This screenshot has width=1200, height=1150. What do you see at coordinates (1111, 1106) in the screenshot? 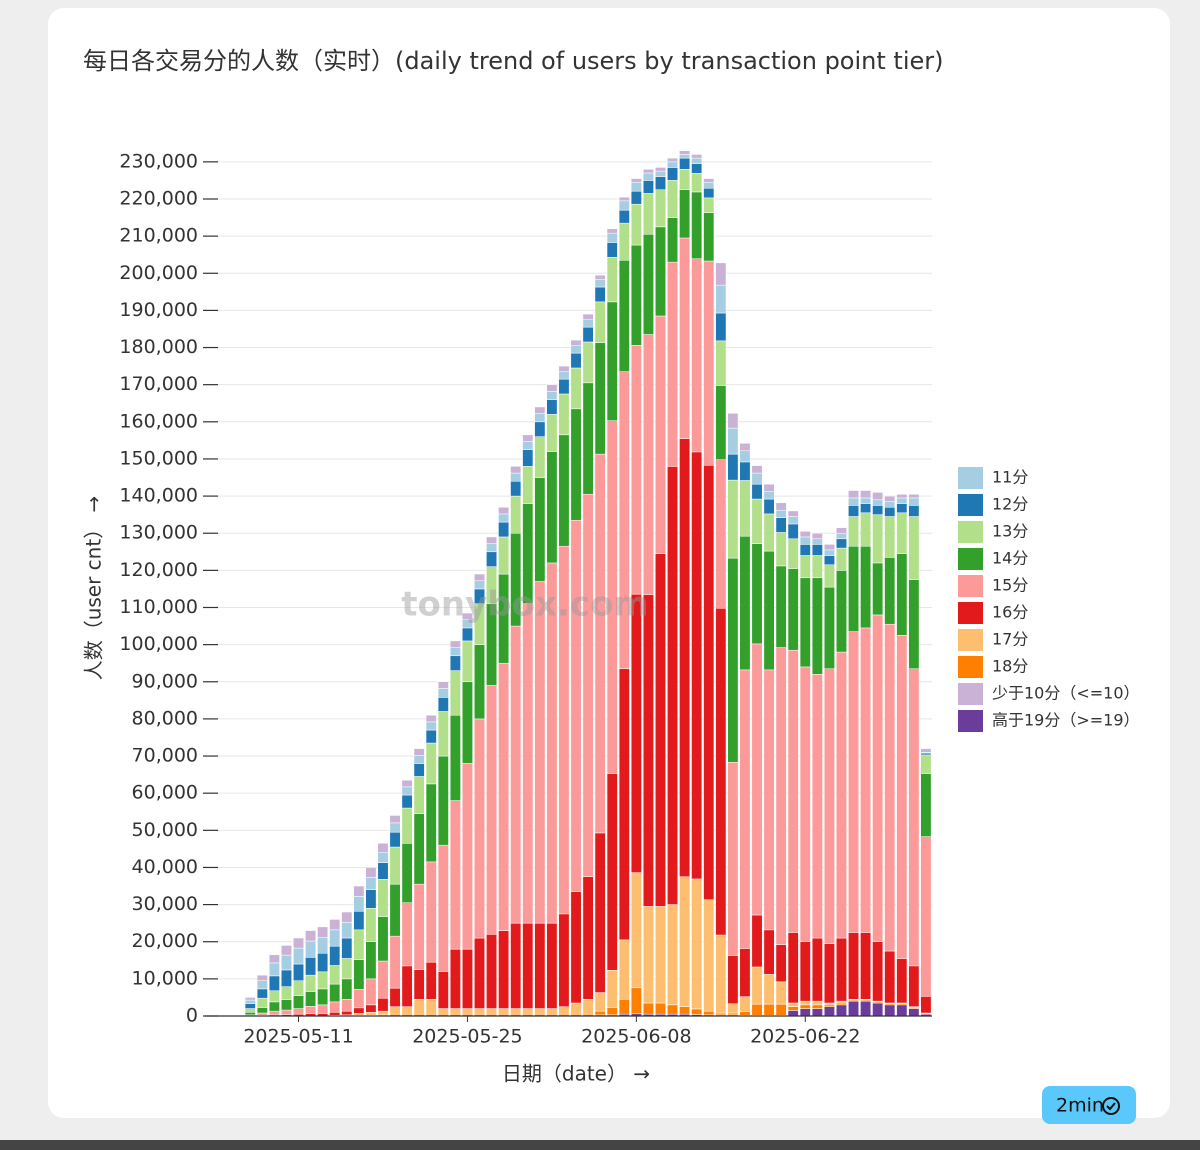
I see `badge-check` at bounding box center [1111, 1106].